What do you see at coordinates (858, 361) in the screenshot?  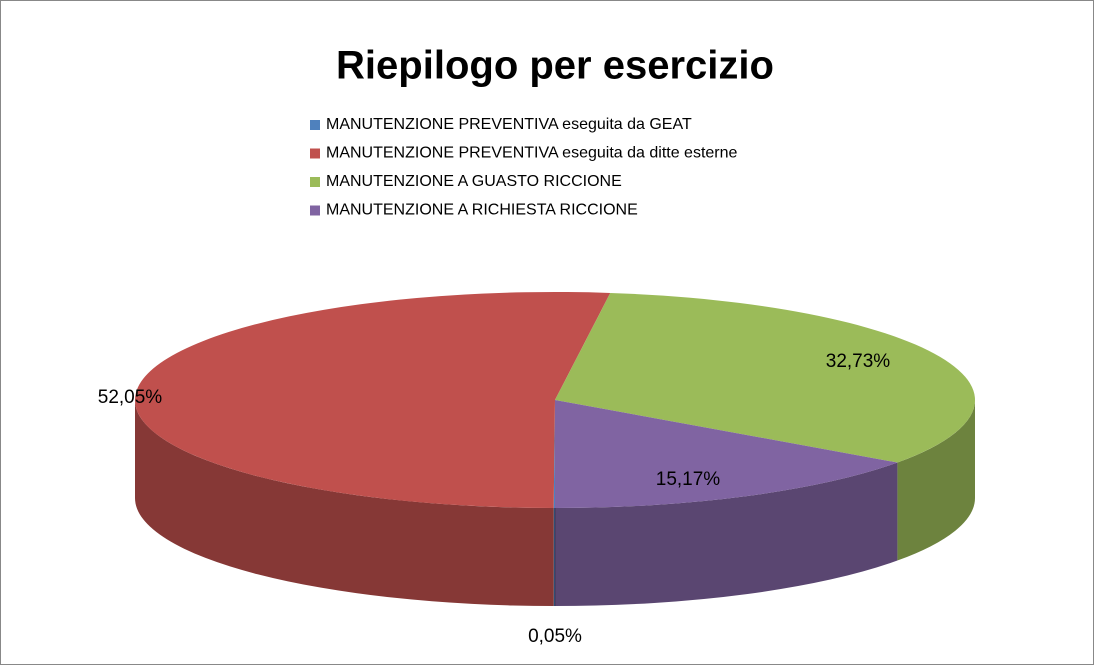 I see `data-label: 32,73%` at bounding box center [858, 361].